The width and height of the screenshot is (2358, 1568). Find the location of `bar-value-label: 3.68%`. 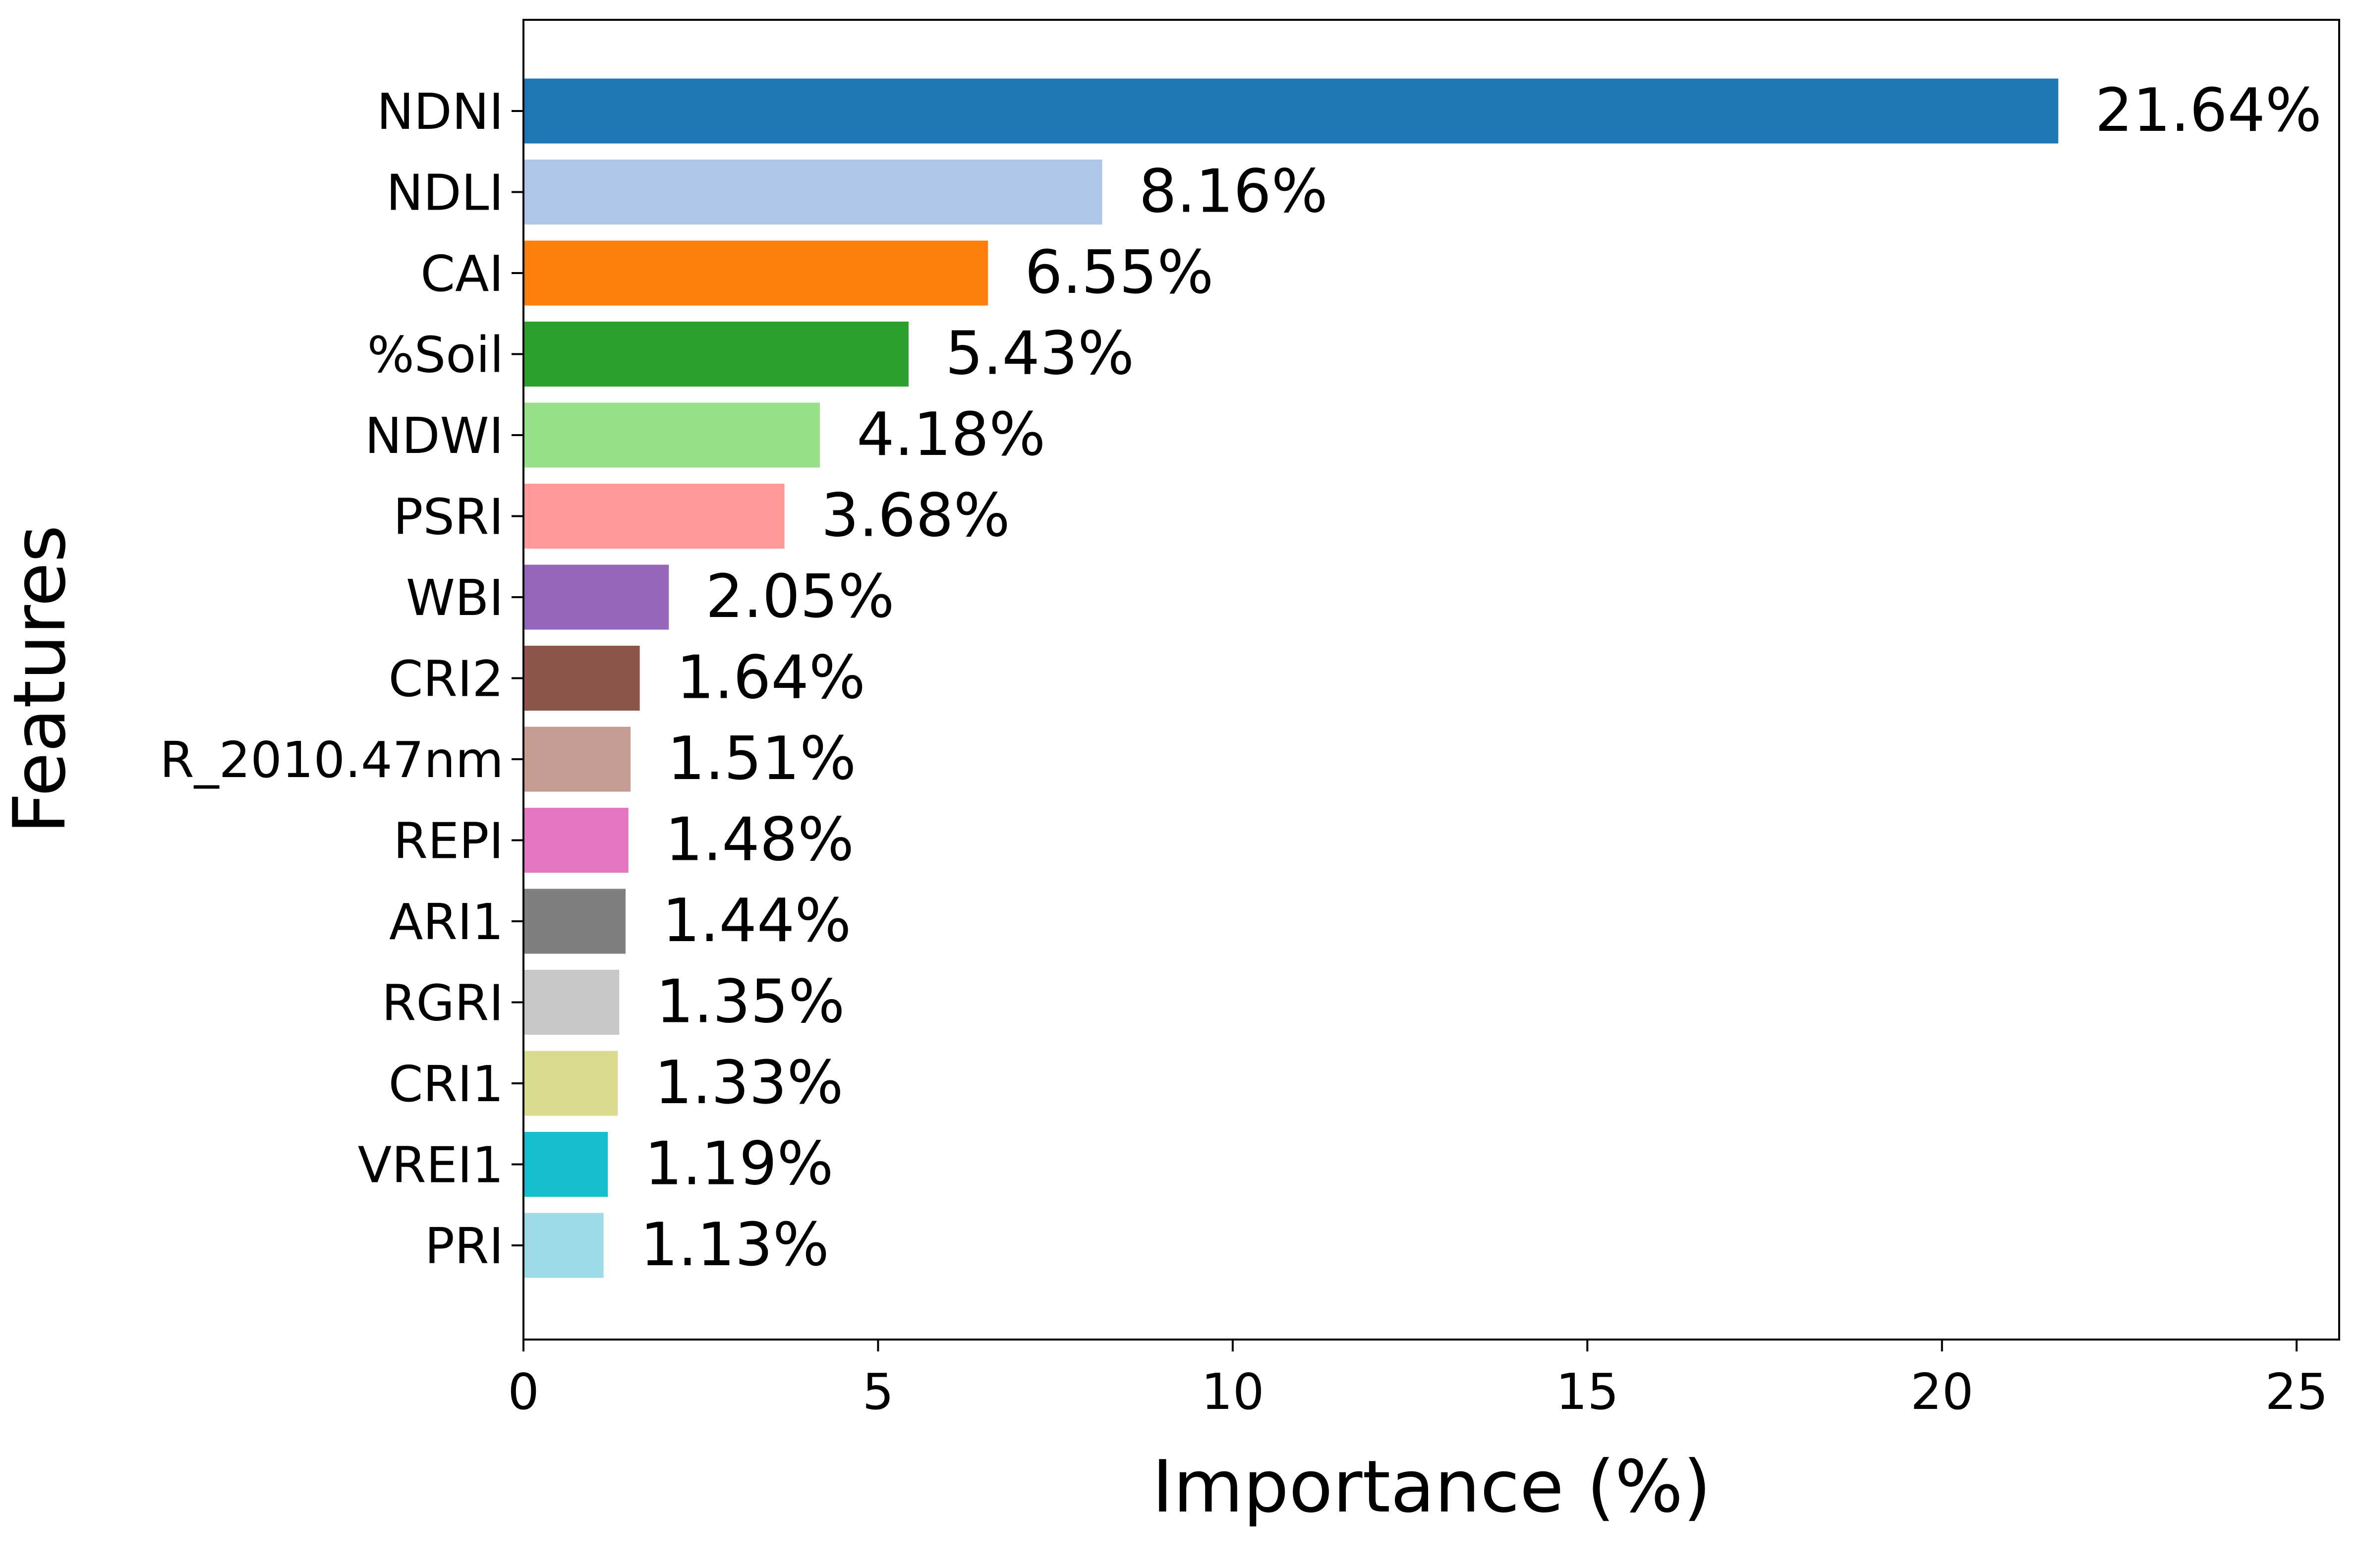

bar-value-label: 3.68% is located at coordinates (915, 516).